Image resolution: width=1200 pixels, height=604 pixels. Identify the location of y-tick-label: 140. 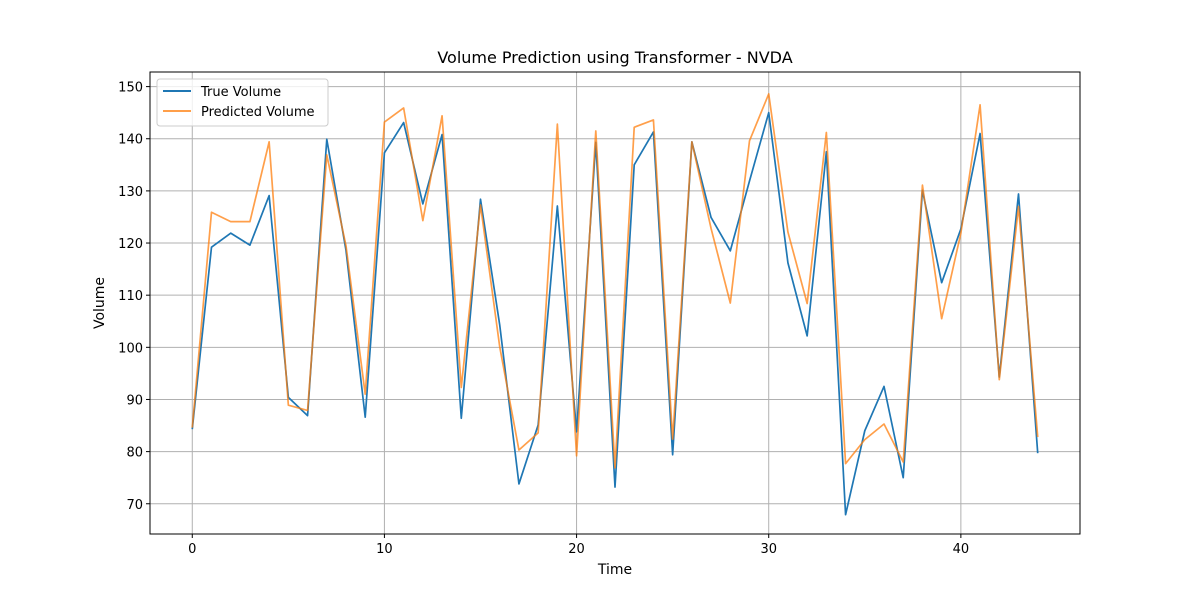
(130, 140).